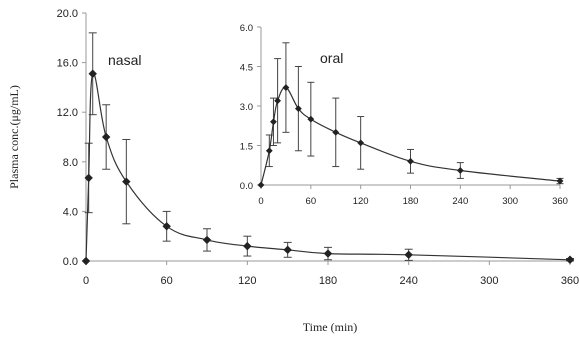  What do you see at coordinates (361, 201) in the screenshot?
I see `inset-x-tick-label: 120` at bounding box center [361, 201].